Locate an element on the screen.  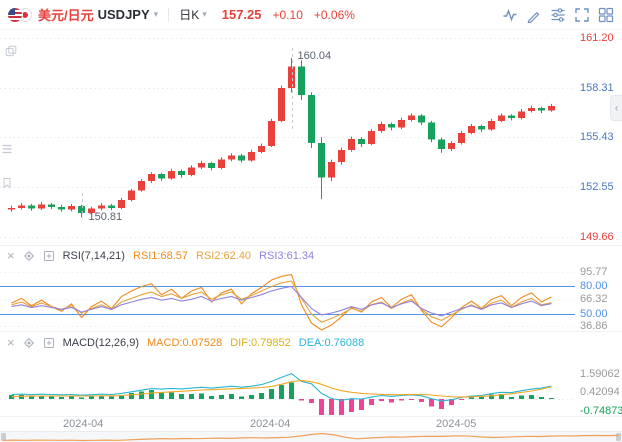
fullscreen-icon is located at coordinates (582, 15).